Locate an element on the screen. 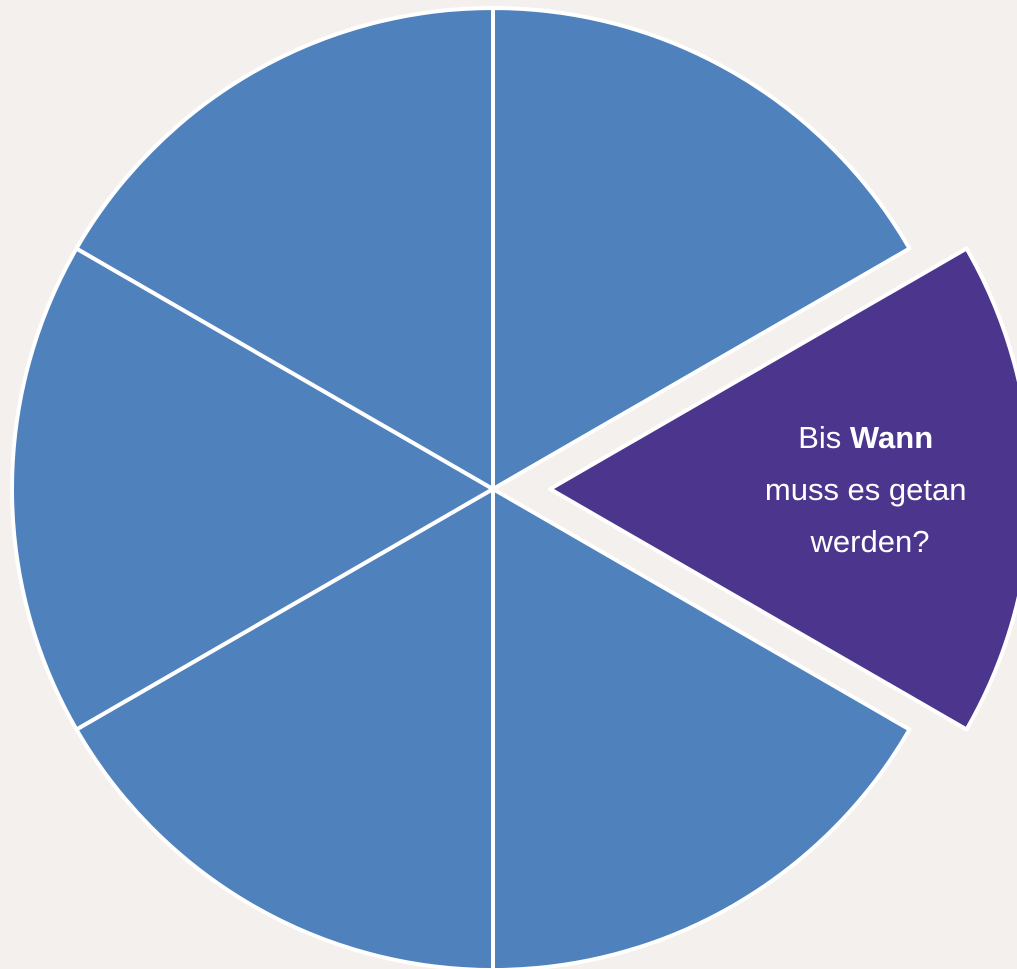 This screenshot has height=969, width=1017. label-line2: muss es getan is located at coordinates (866, 489).